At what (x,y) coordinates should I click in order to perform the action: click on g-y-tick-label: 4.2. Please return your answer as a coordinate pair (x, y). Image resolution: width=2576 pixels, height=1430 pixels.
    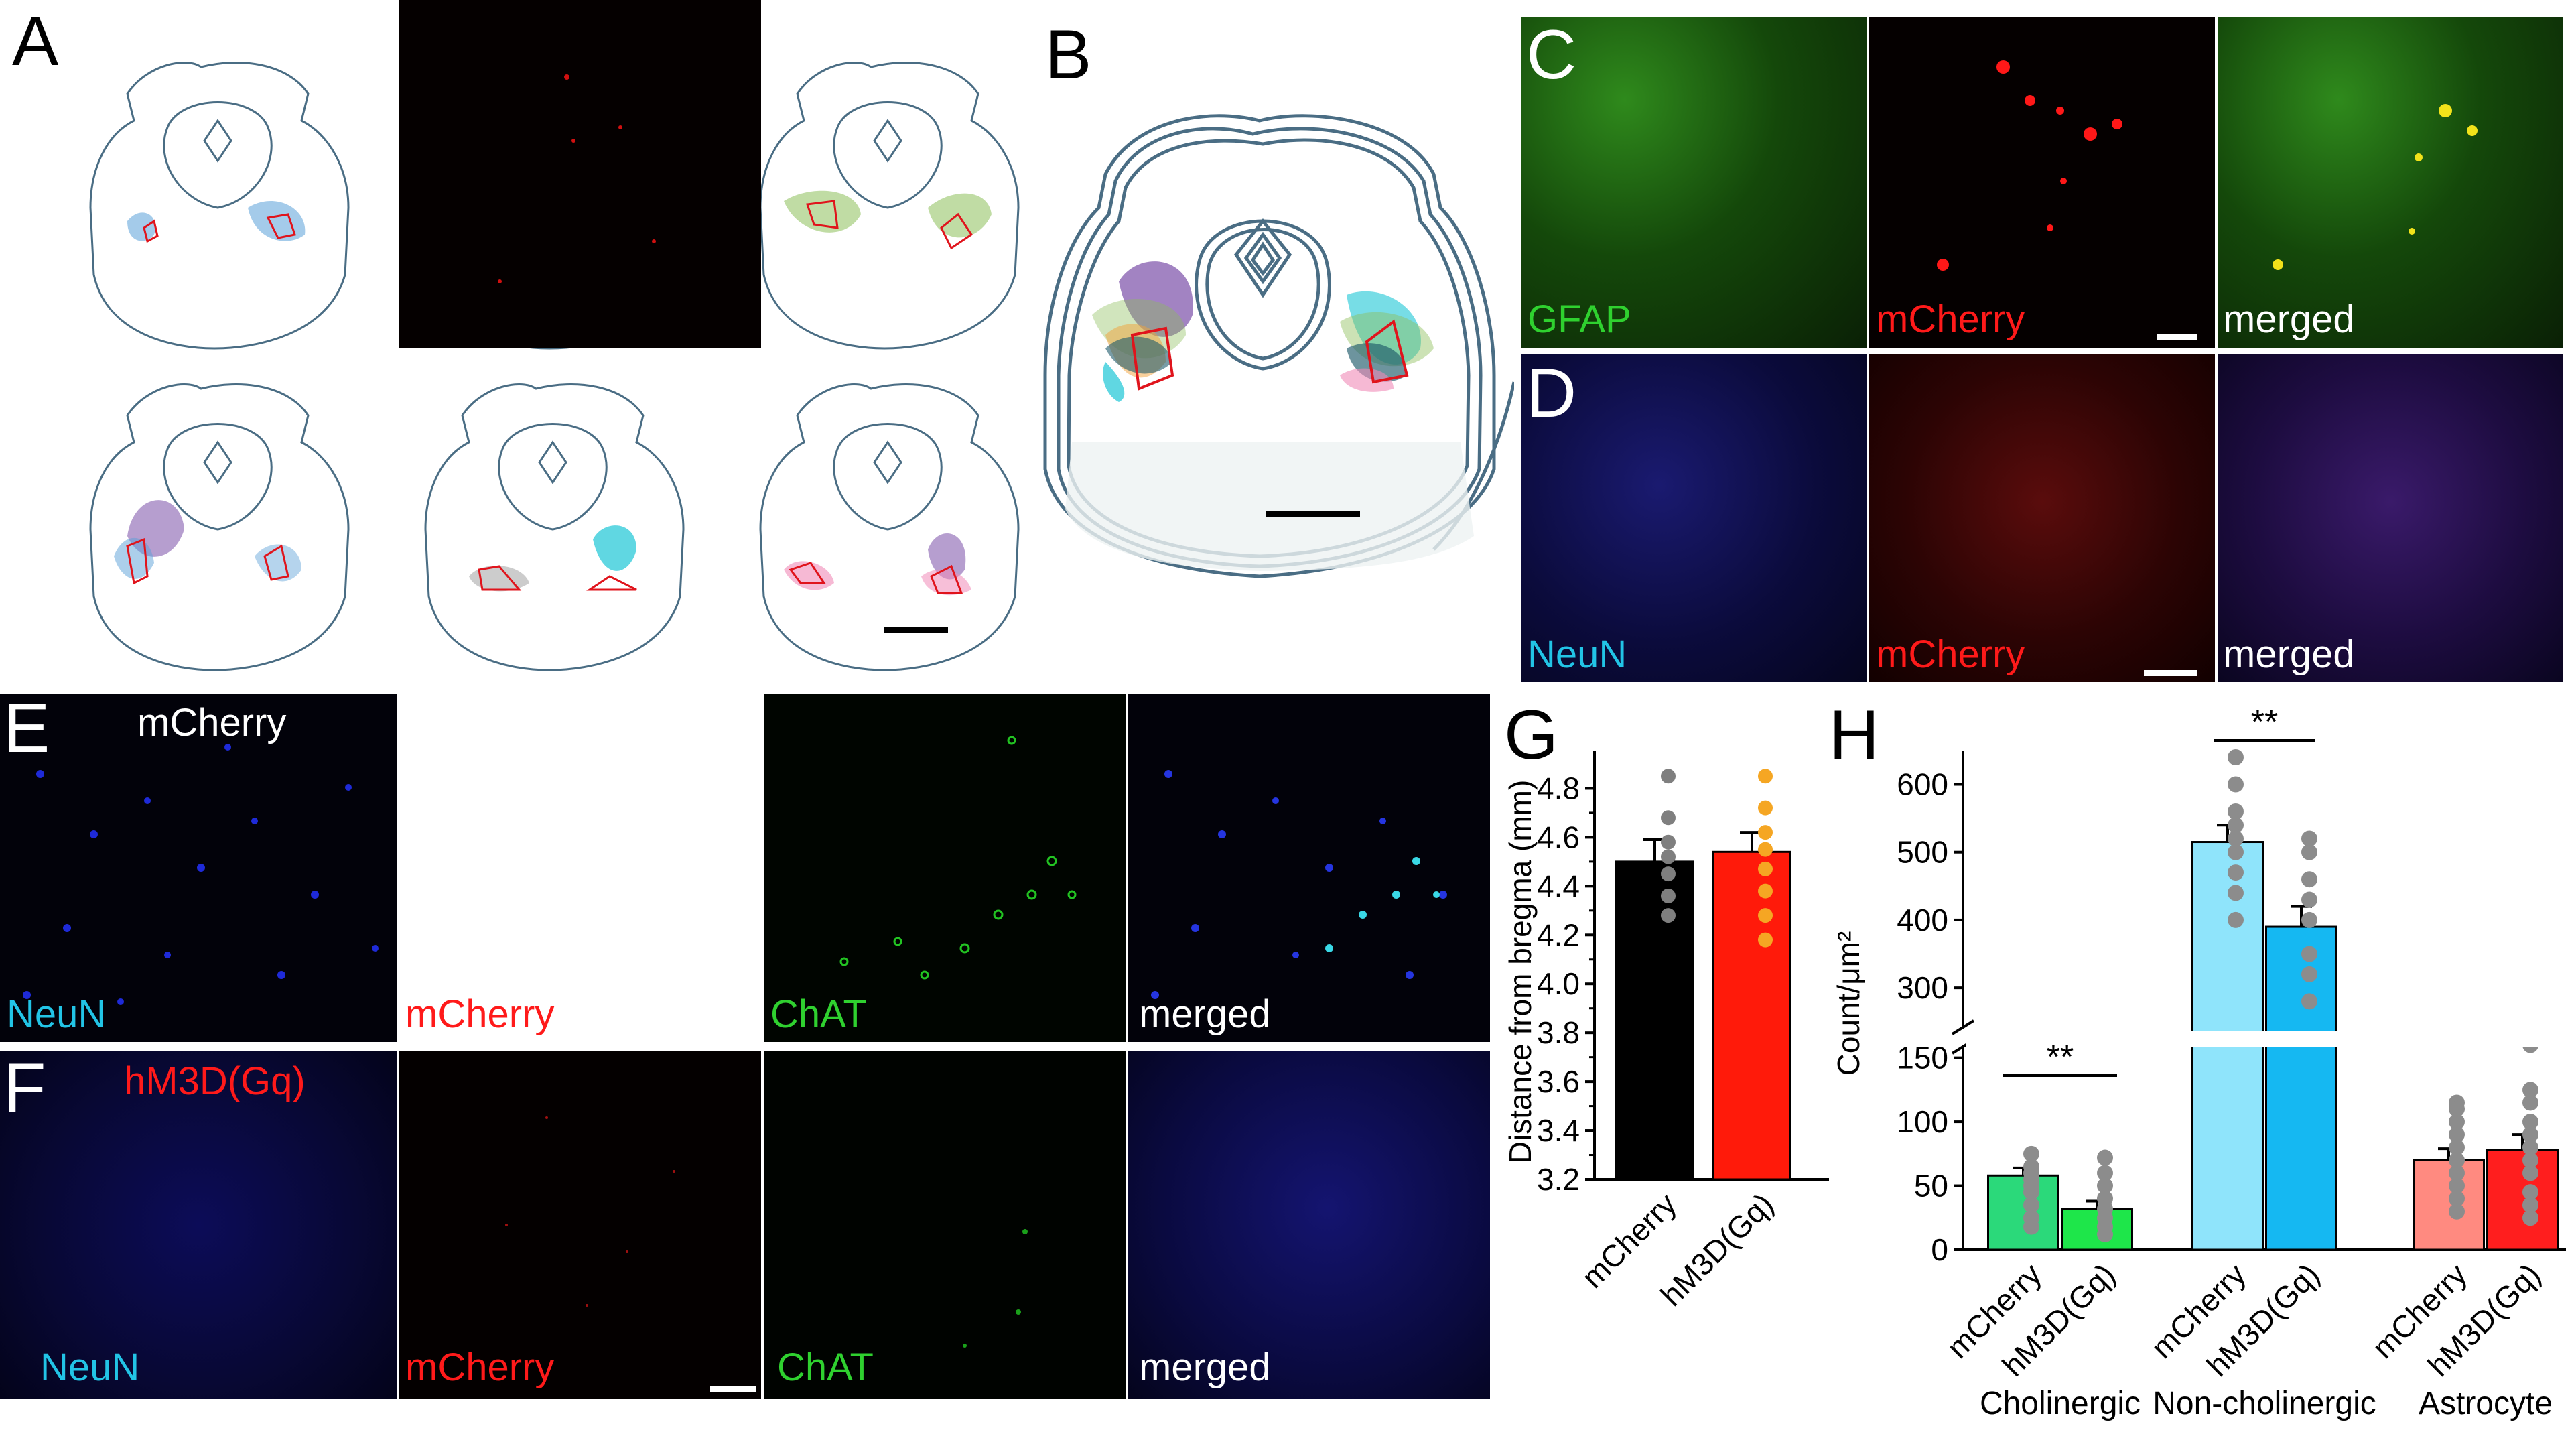
    Looking at the image, I should click on (1558, 934).